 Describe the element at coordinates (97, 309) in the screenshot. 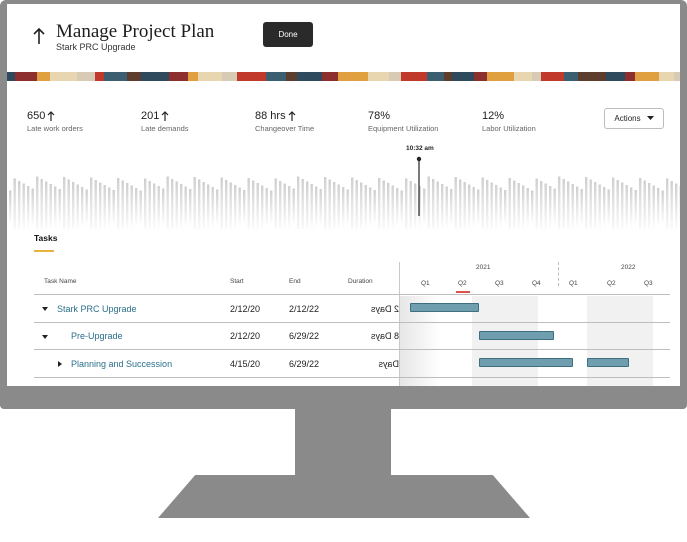

I see `task-name-link: Stark PRC Upgrade` at that location.